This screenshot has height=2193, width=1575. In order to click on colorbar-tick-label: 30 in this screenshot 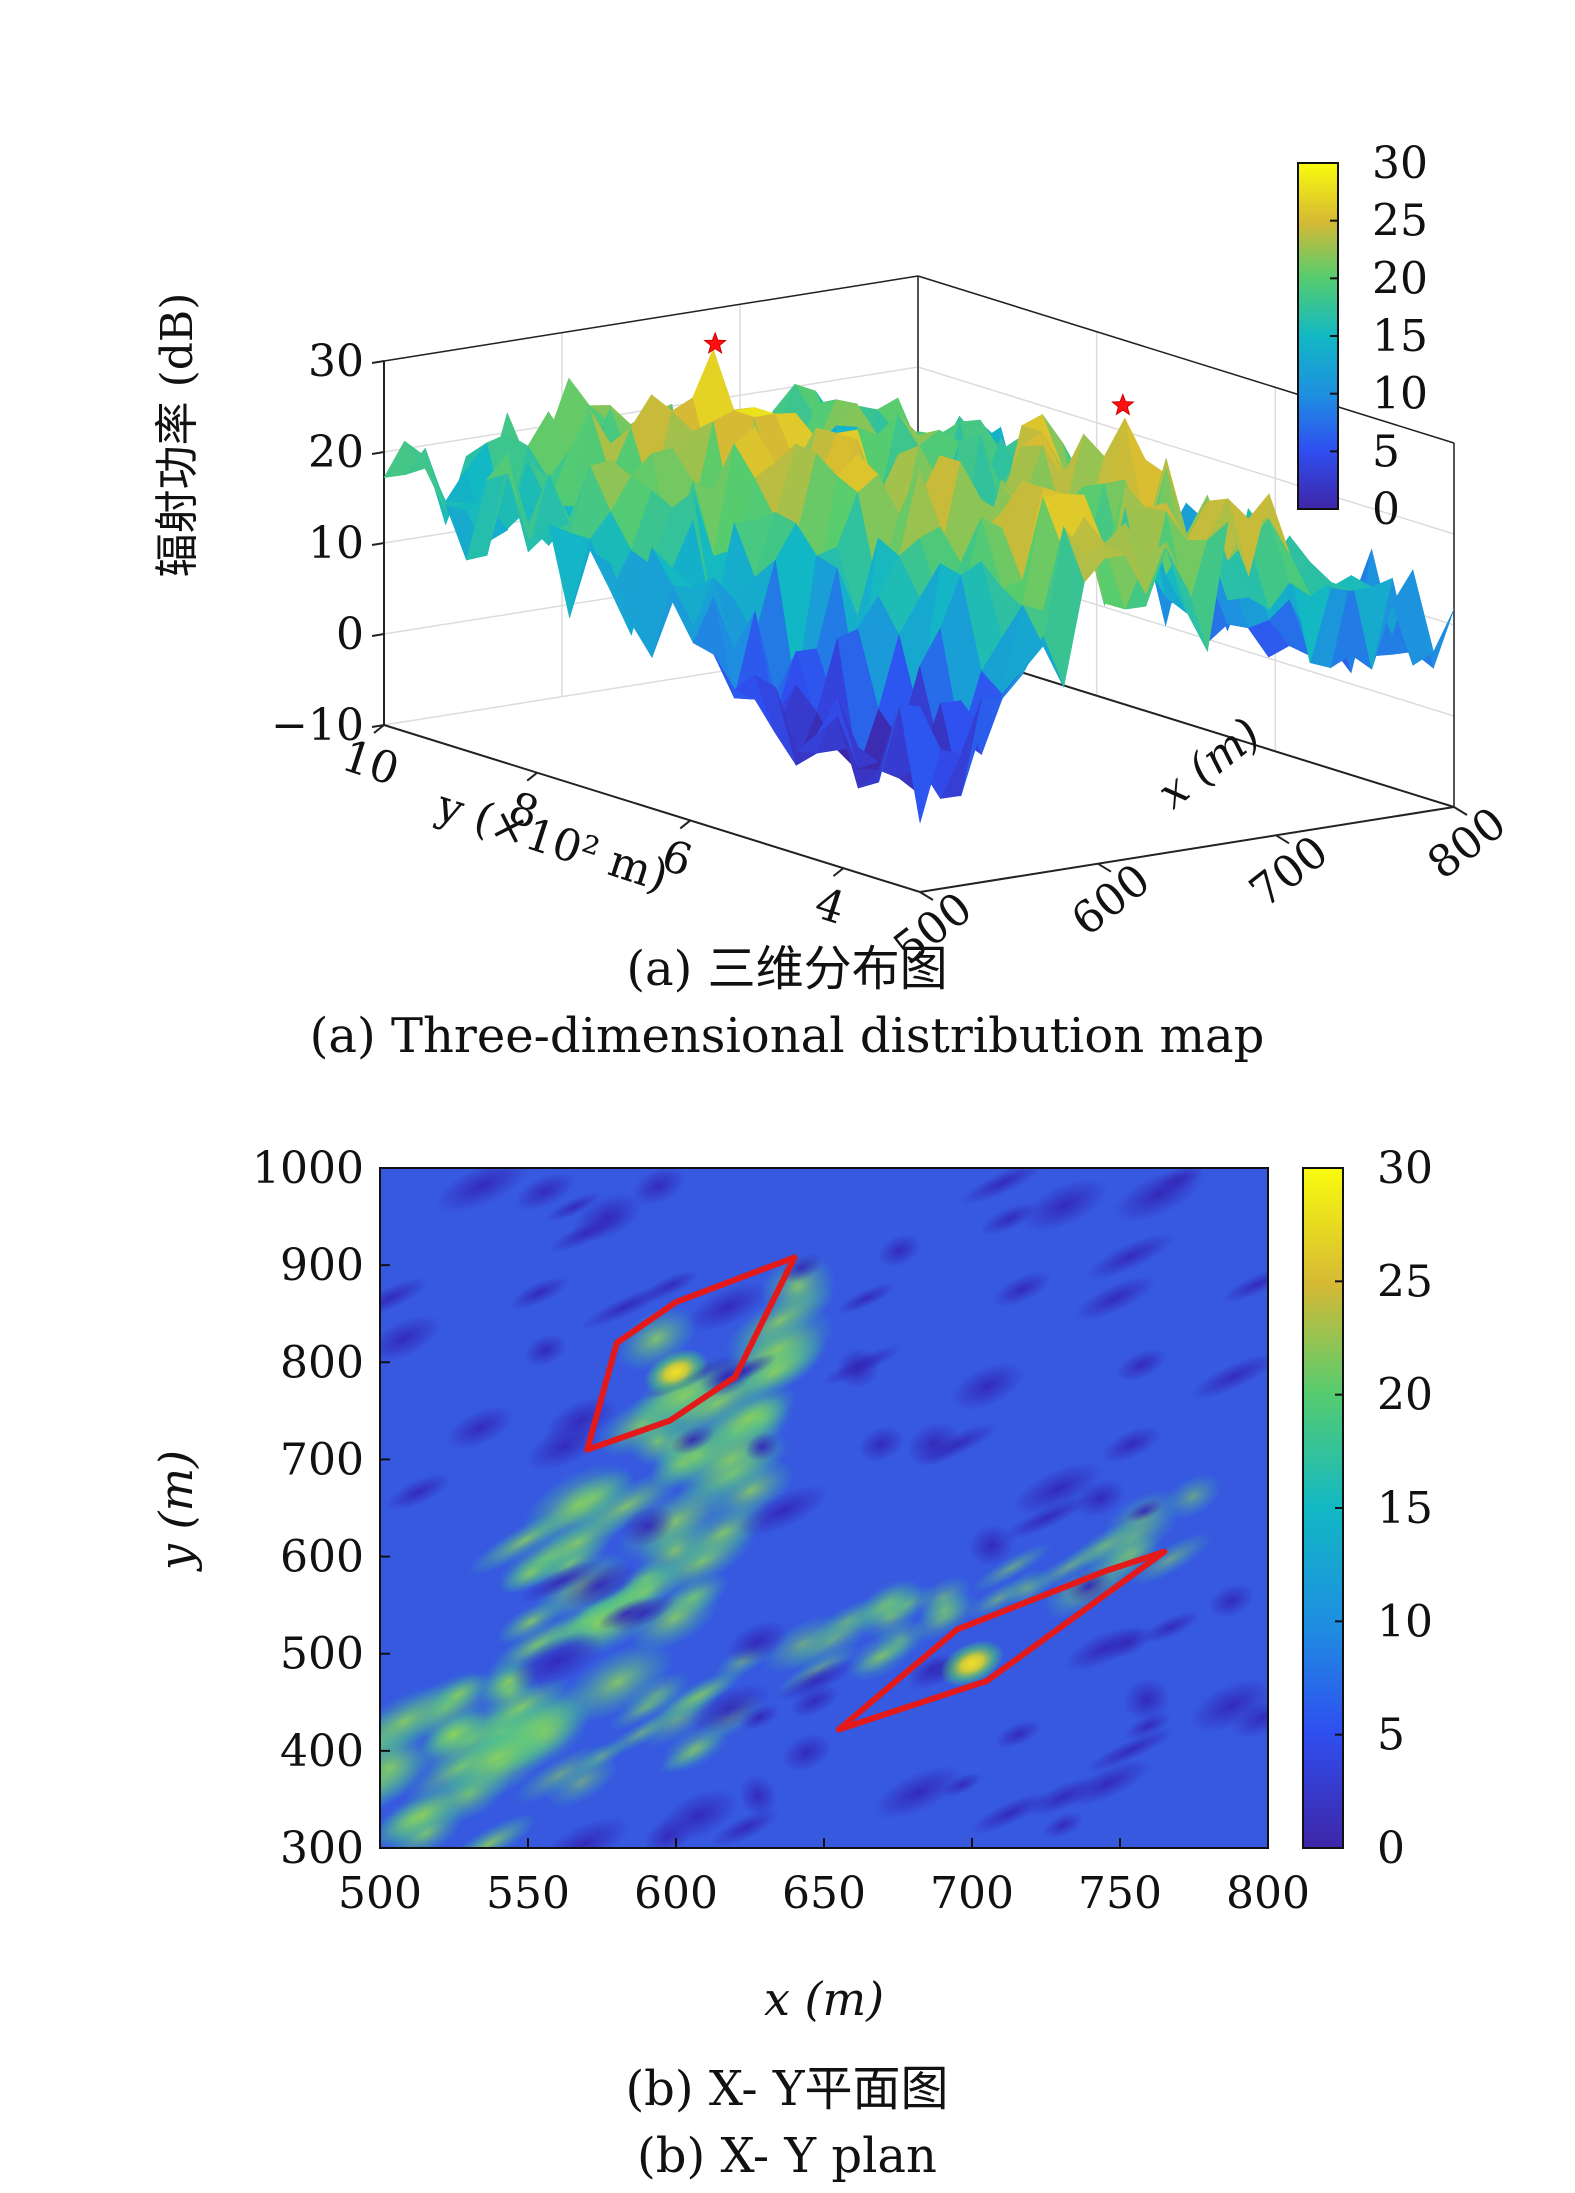, I will do `click(1400, 163)`.